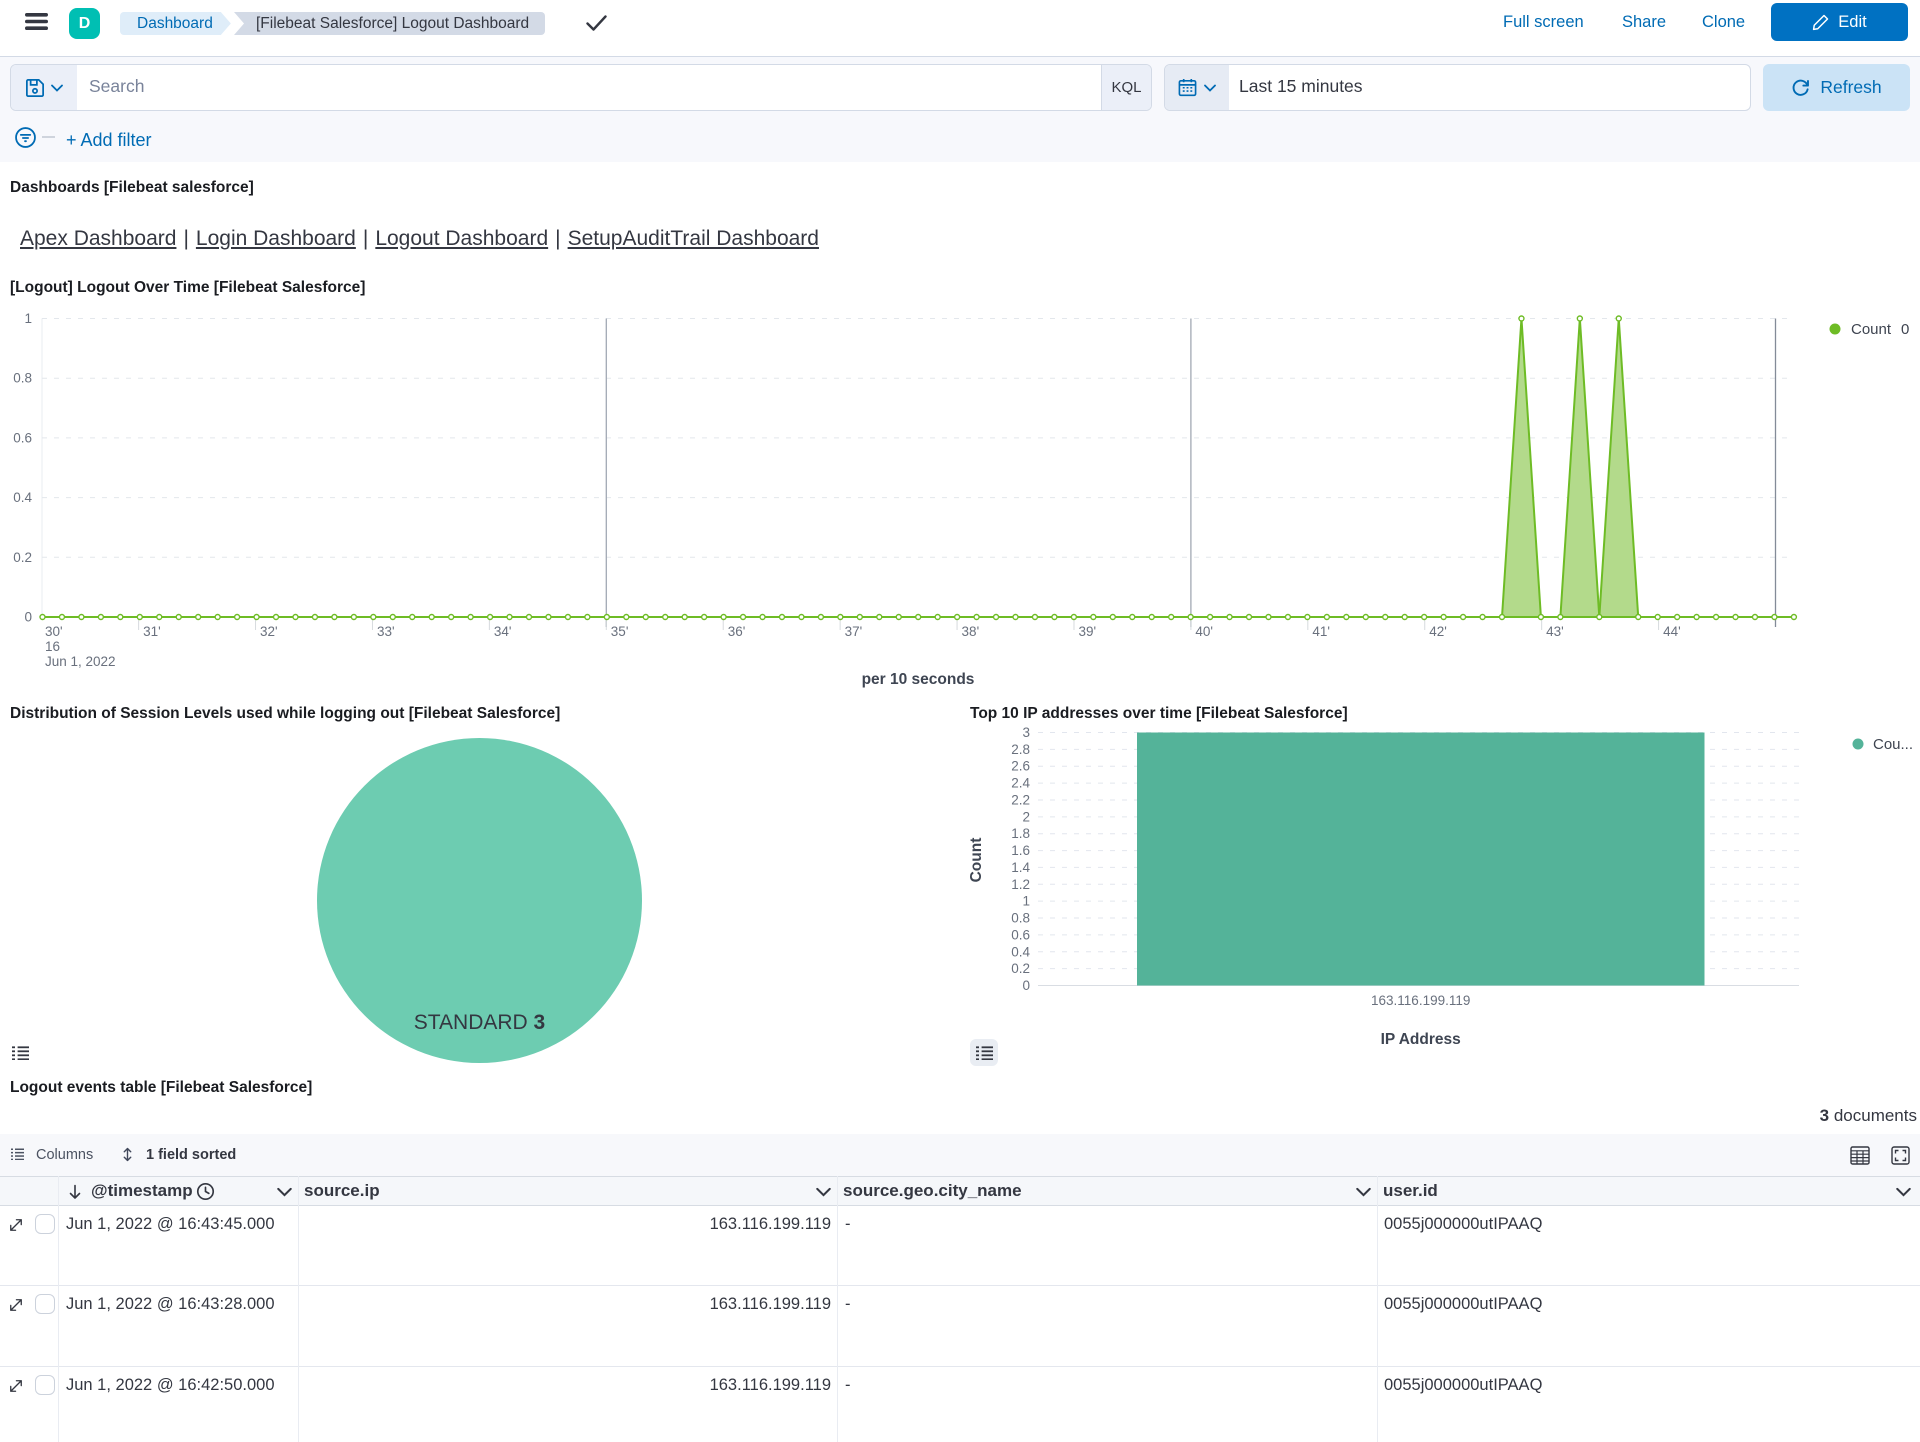  I want to click on svg-text: 163.116.199.119, so click(1420, 1000).